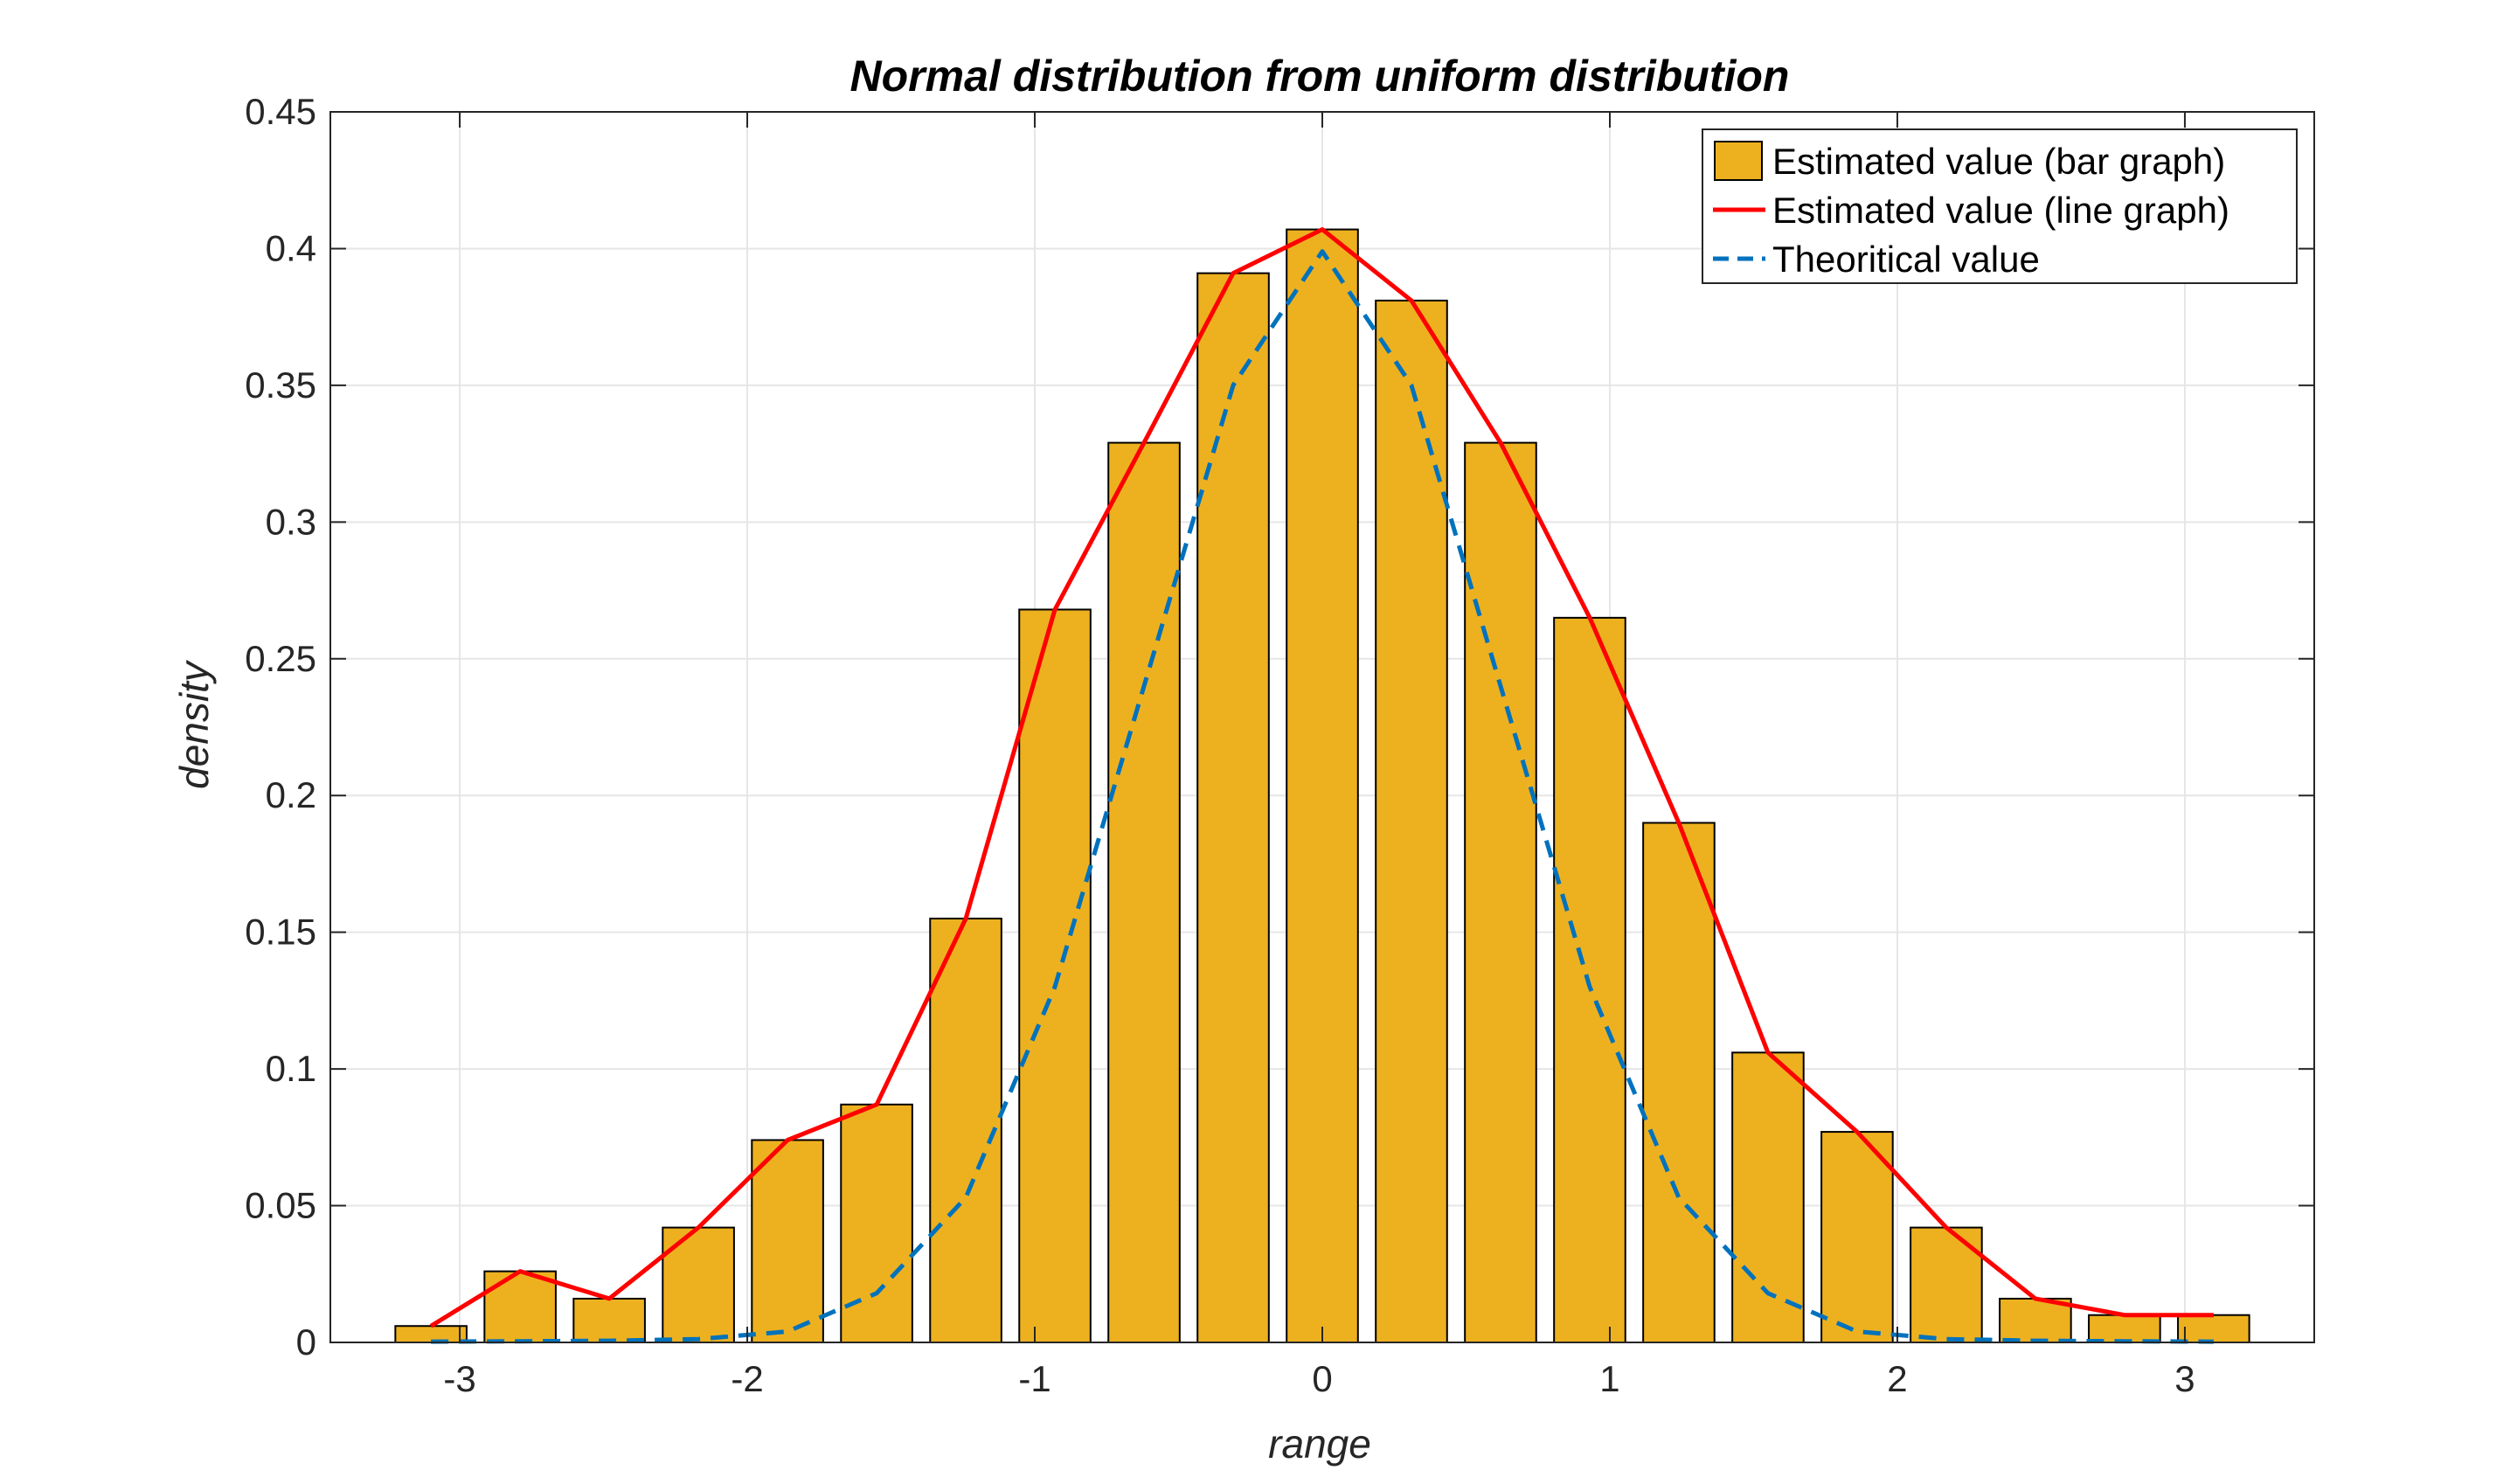  I want to click on y-tick-label: 0.2, so click(291, 794).